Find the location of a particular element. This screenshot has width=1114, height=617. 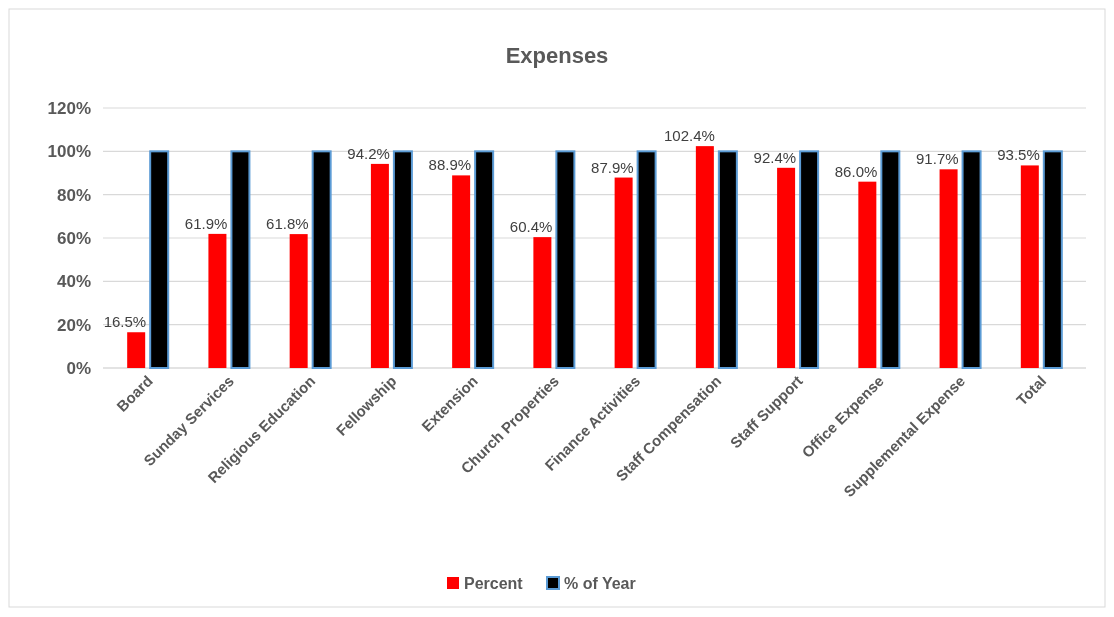

data-label: 16.5% is located at coordinates (125, 322).